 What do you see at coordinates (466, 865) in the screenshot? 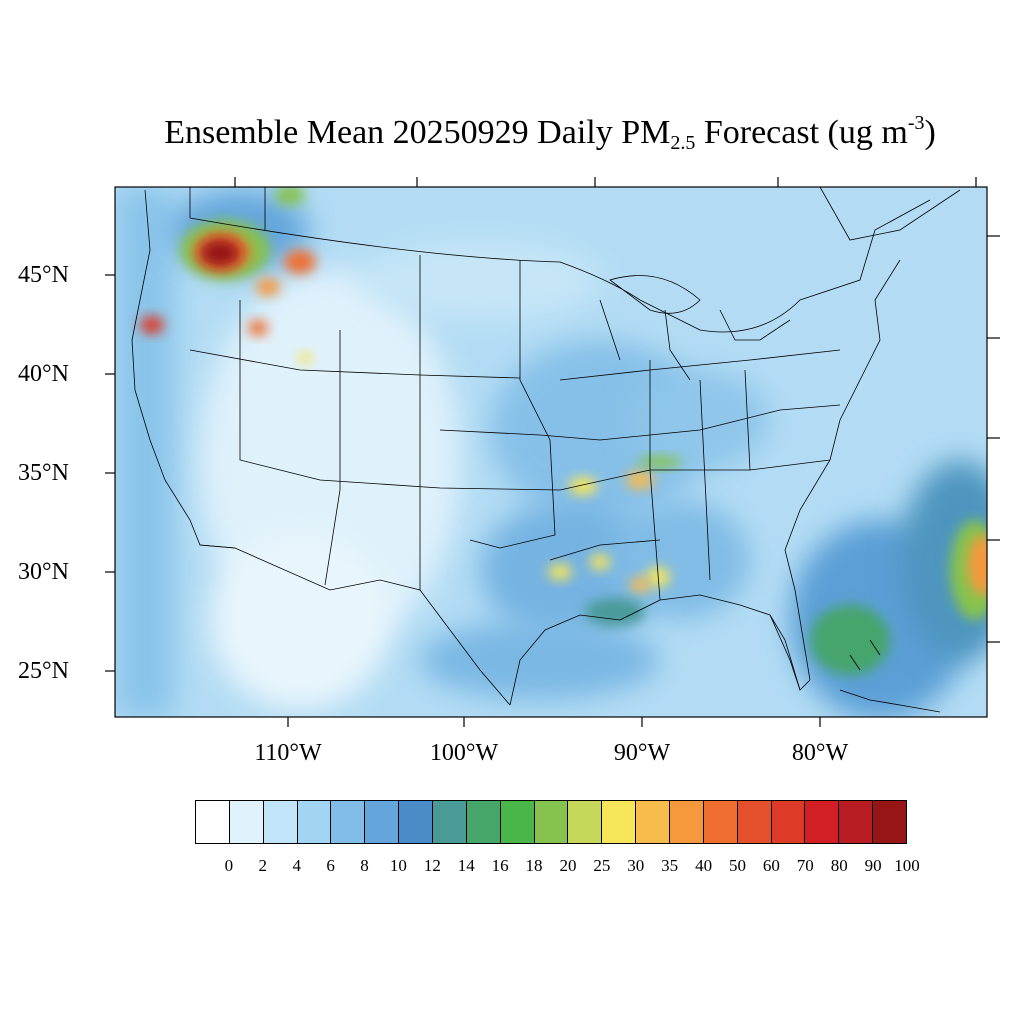
I see `colorbar-label: 14` at bounding box center [466, 865].